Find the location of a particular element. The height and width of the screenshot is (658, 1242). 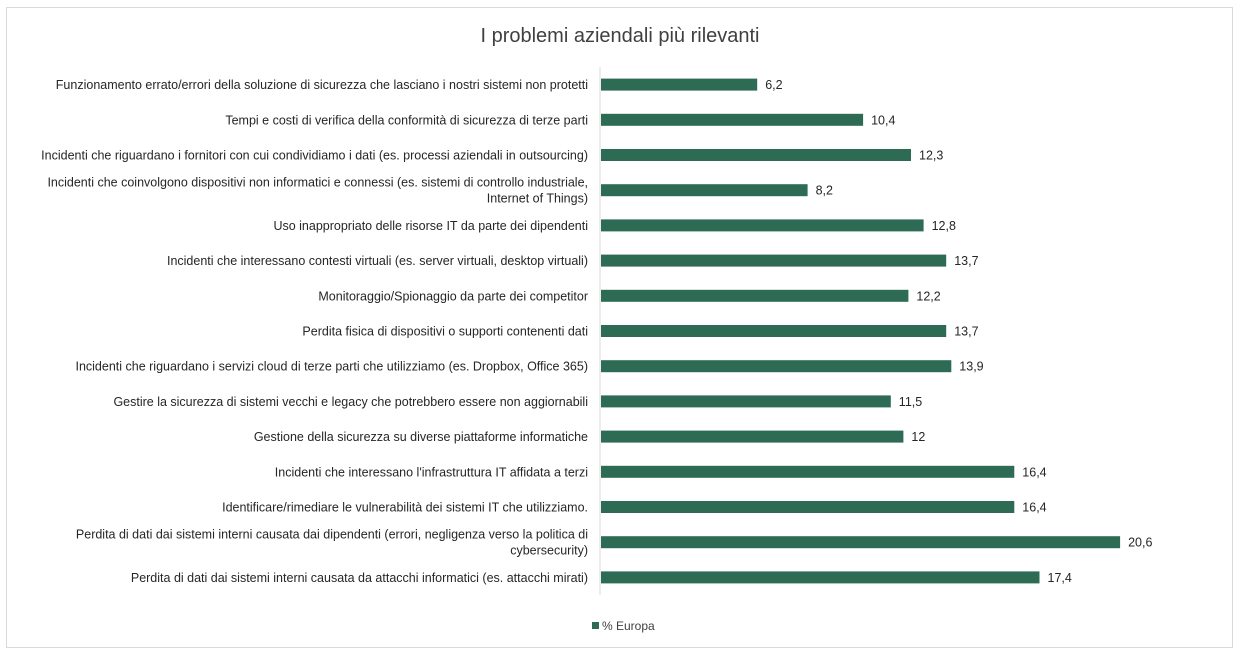

legend-swatch is located at coordinates (595, 625).